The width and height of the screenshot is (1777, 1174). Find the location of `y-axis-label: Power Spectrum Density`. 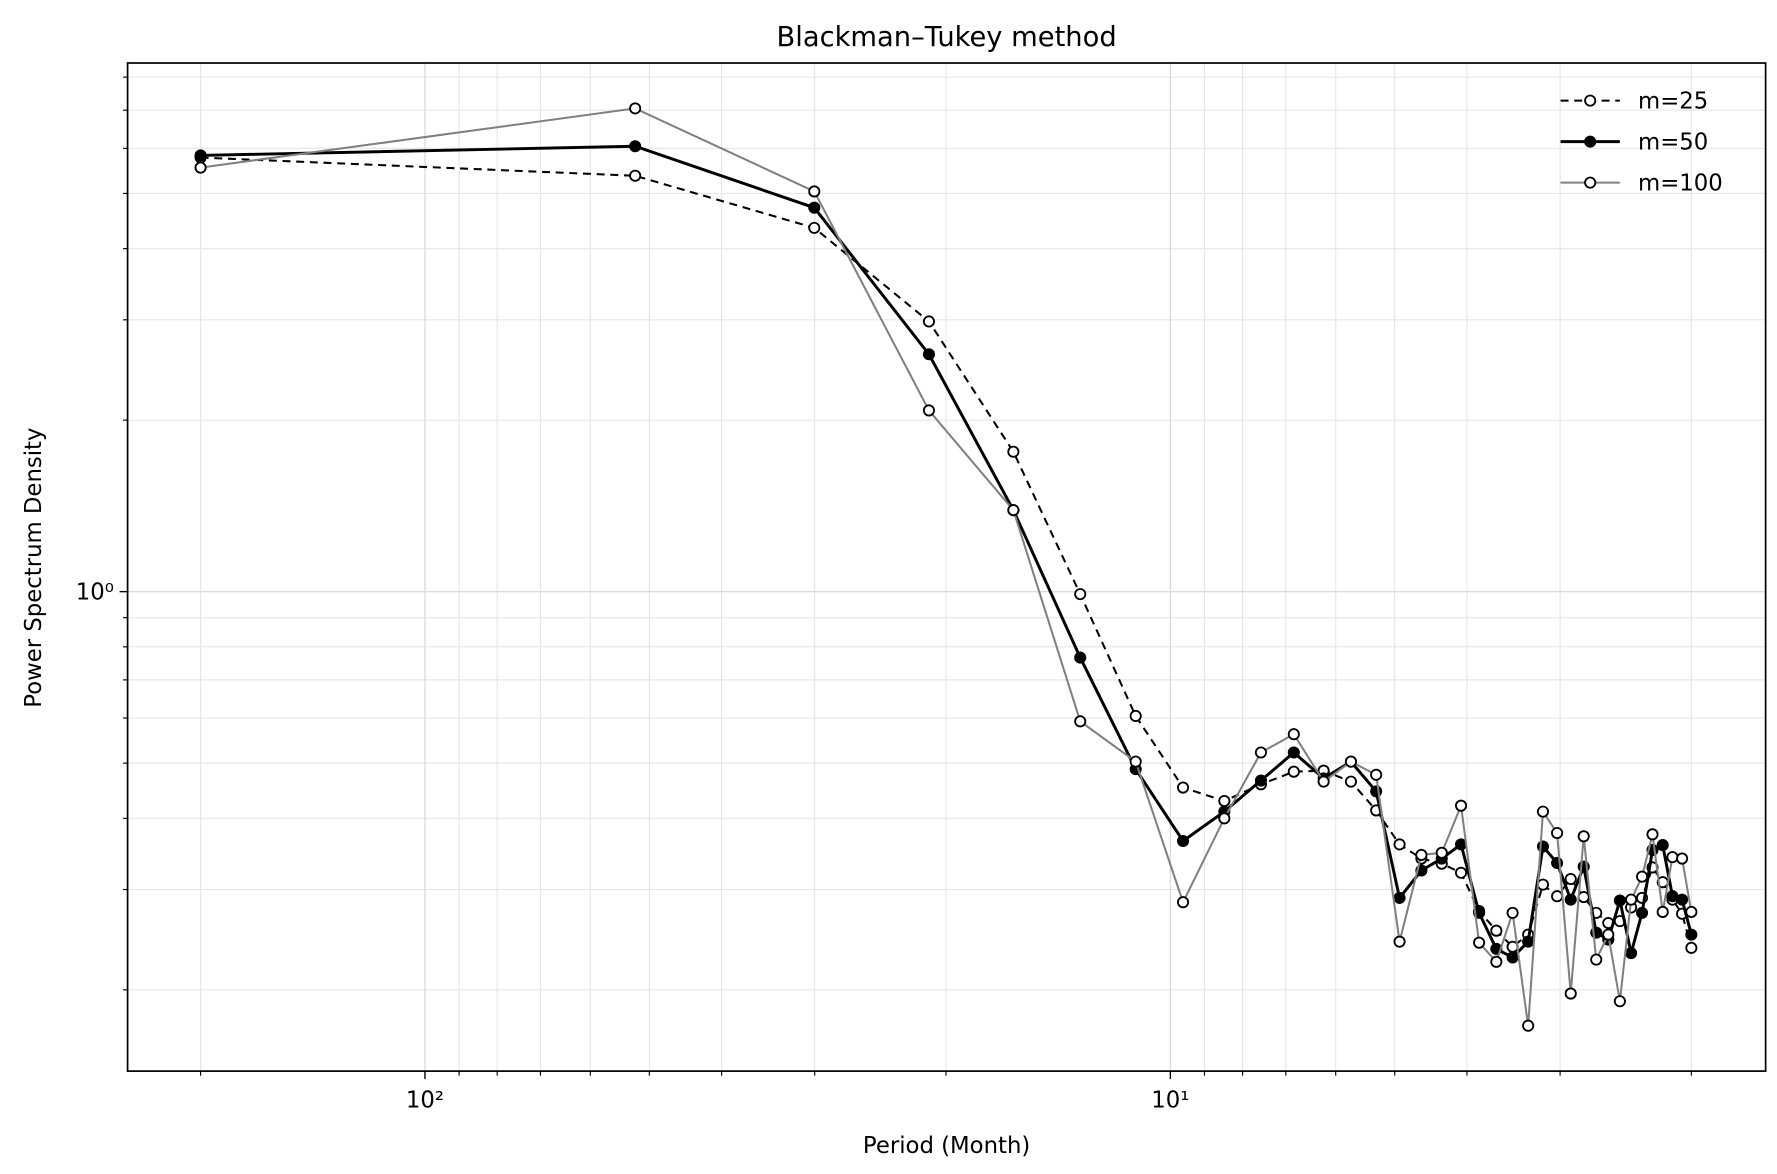

y-axis-label: Power Spectrum Density is located at coordinates (34, 568).